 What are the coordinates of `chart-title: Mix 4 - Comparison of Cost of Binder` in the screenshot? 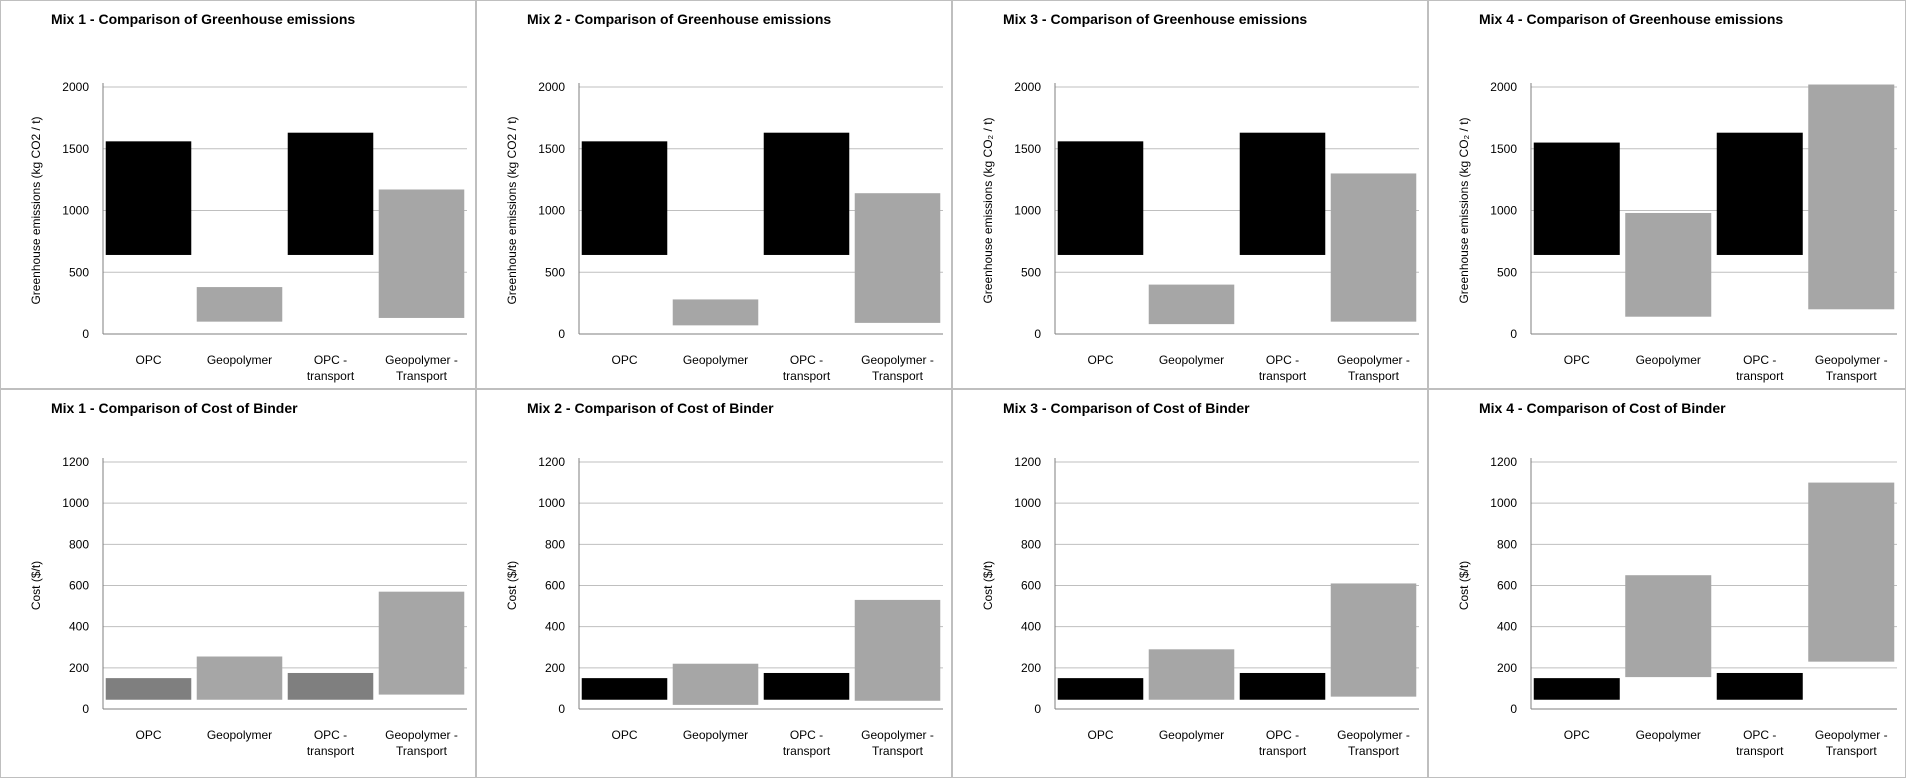 It's located at (1602, 408).